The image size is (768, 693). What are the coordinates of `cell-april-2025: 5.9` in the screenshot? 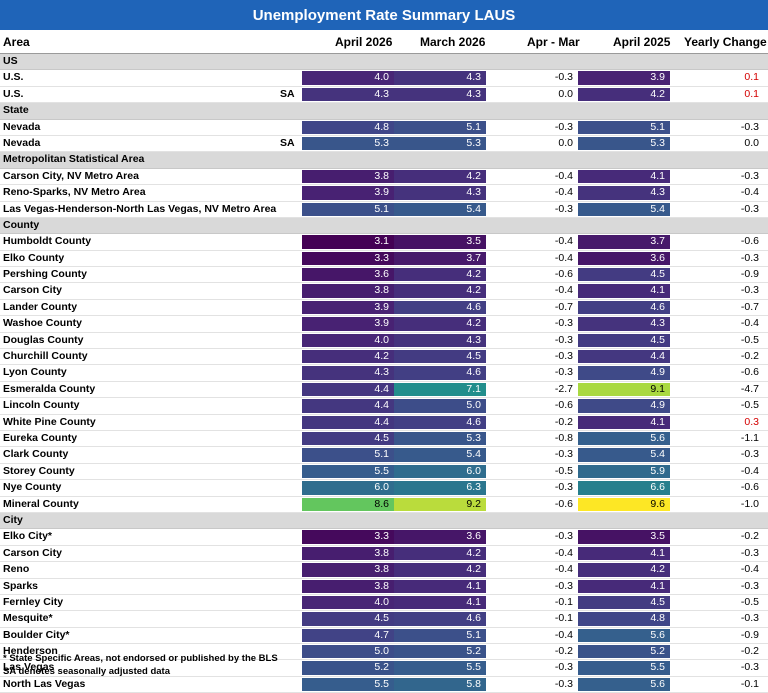 It's located at (624, 471).